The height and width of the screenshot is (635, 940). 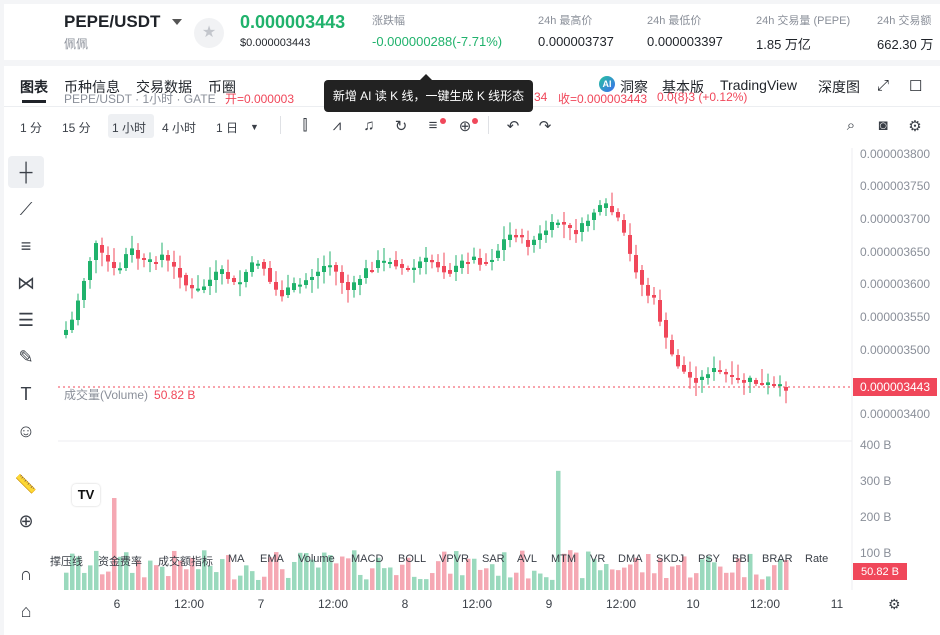 What do you see at coordinates (895, 284) in the screenshot?
I see `price-axis-label: 0.000003600` at bounding box center [895, 284].